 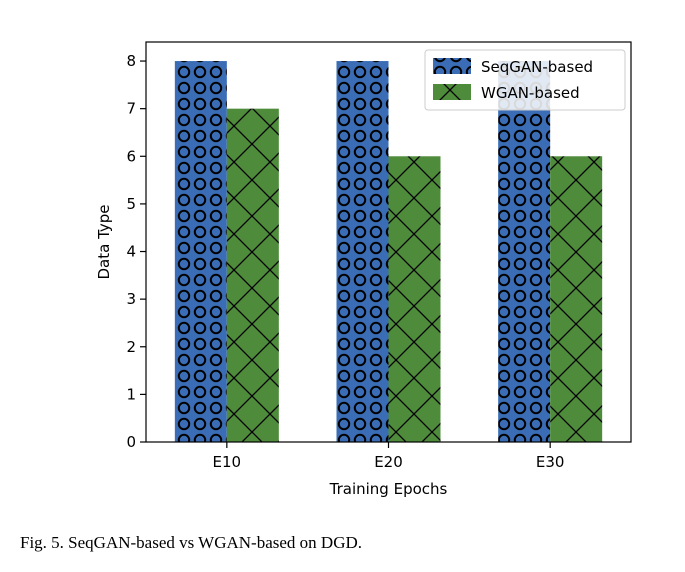 What do you see at coordinates (131, 299) in the screenshot?
I see `y-tick-label: 3` at bounding box center [131, 299].